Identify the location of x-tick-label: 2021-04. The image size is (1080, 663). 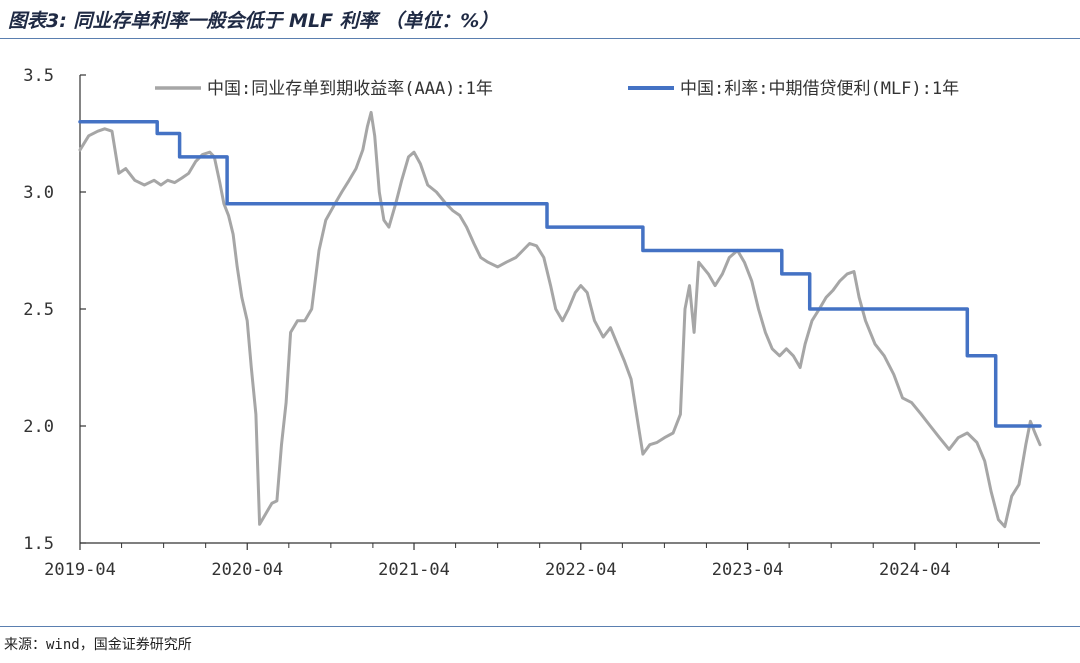
(414, 570).